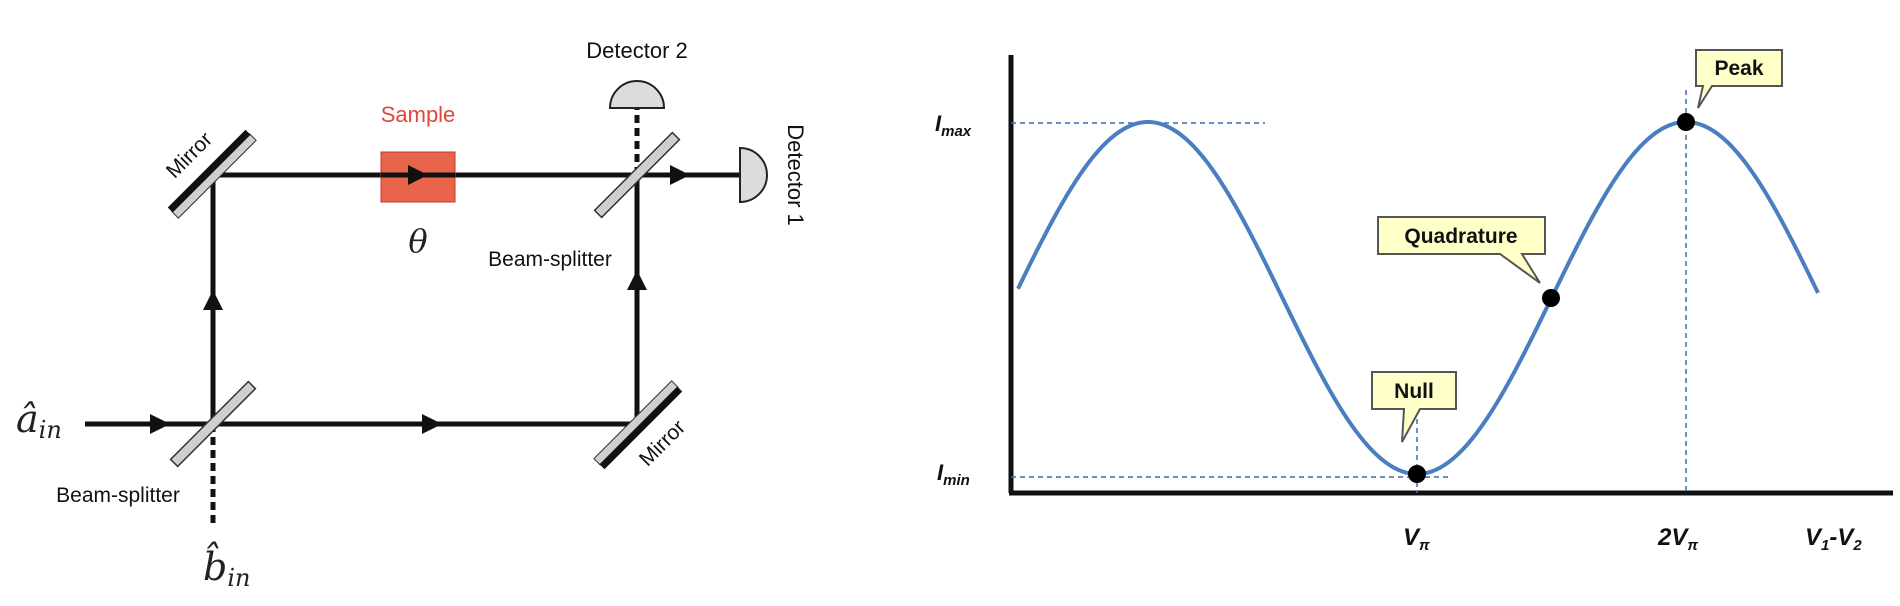 Image resolution: width=1900 pixels, height=606 pixels. I want to click on peak-callout: Peak, so click(1739, 79).